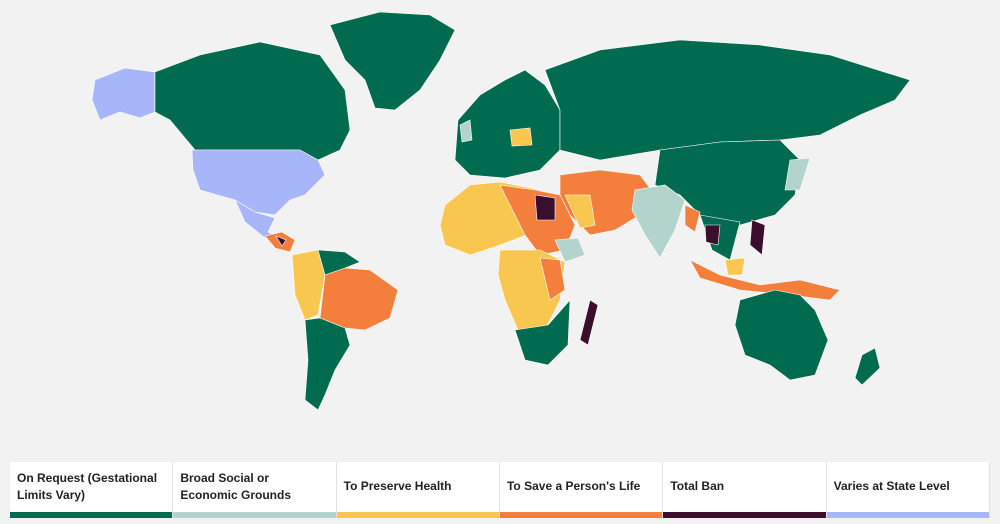 Image resolution: width=1000 pixels, height=524 pixels. What do you see at coordinates (573, 486) in the screenshot?
I see `legend-label: To Save a Person's Life` at bounding box center [573, 486].